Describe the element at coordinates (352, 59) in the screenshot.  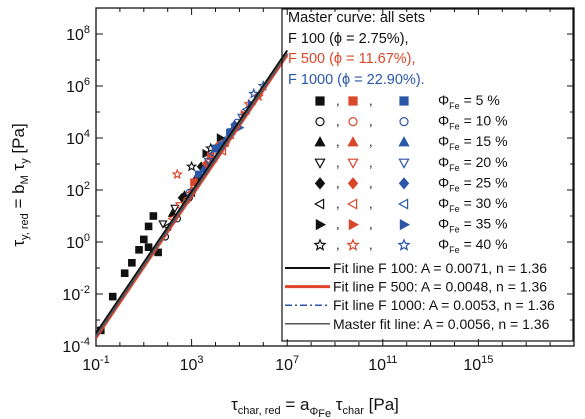
I see `legend-set-label: F 500 (ϕ = 11.67%),` at that location.